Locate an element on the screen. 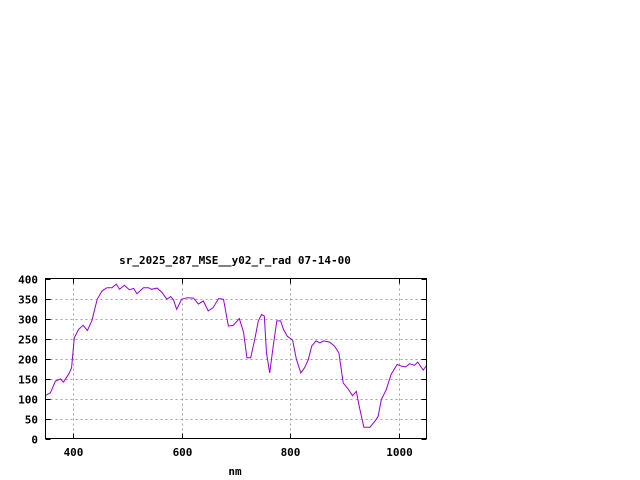 This screenshot has height=480, width=640. y-tick-label: 100 is located at coordinates (28, 400).